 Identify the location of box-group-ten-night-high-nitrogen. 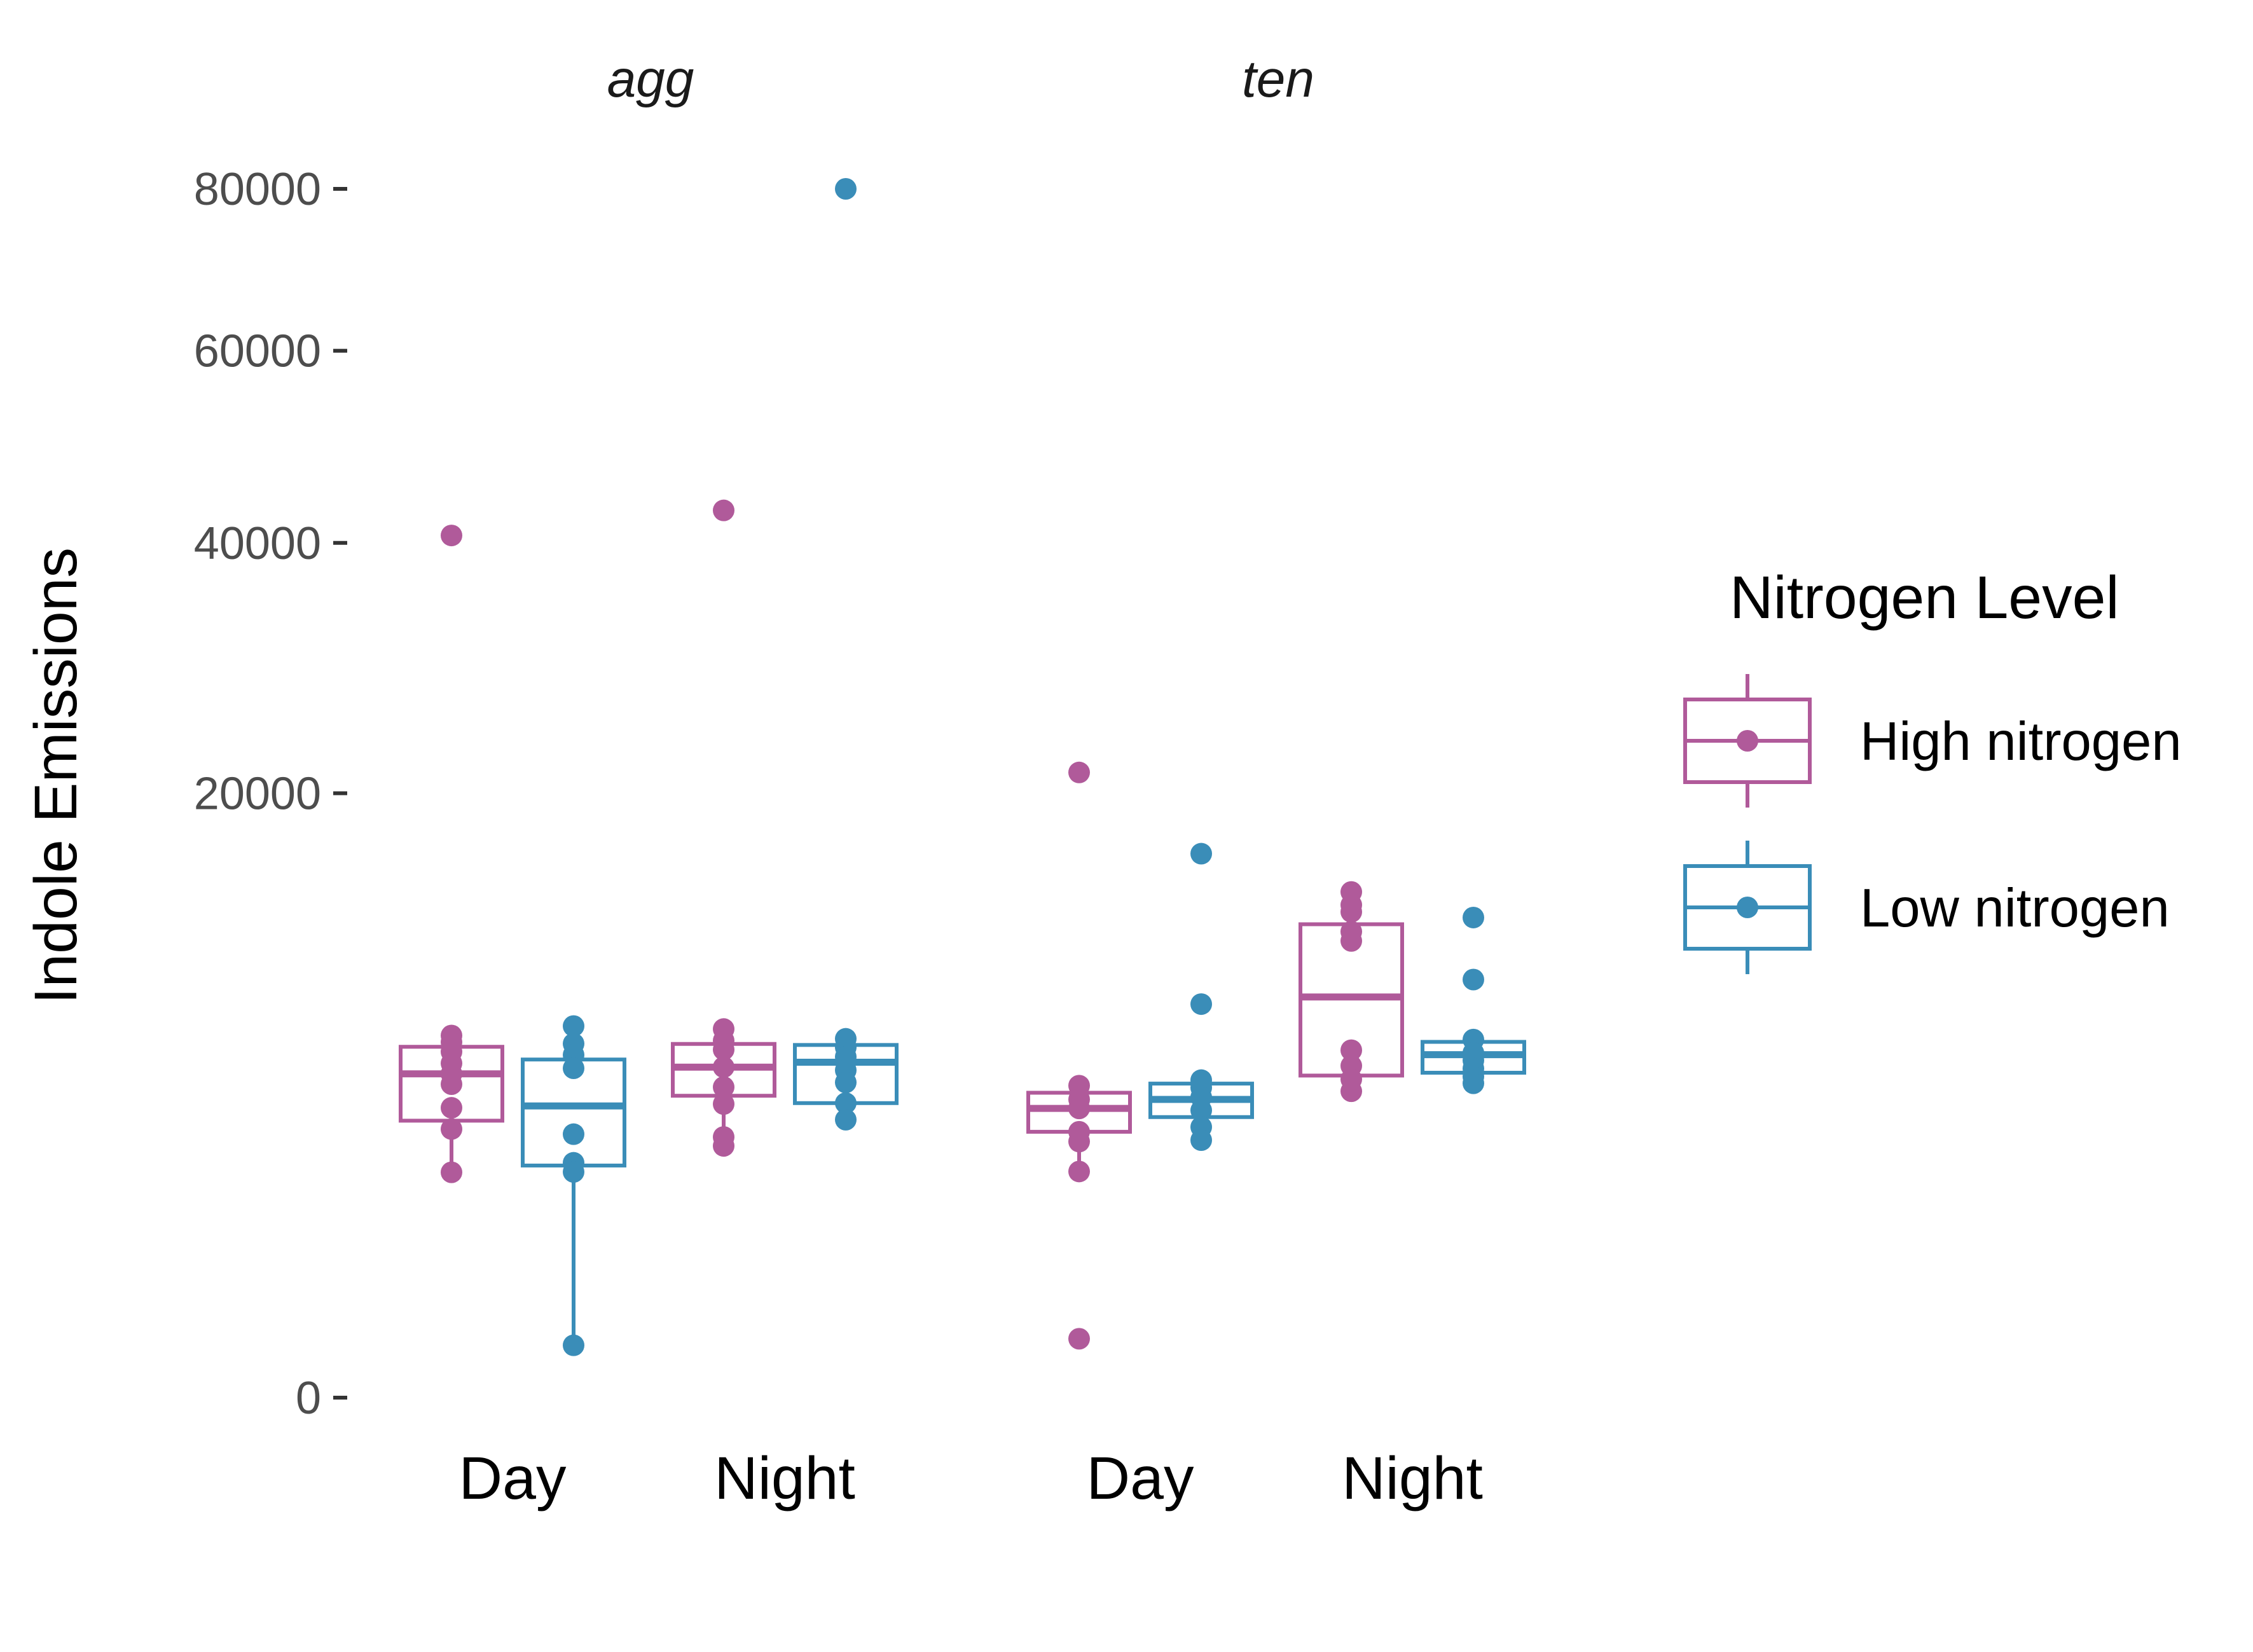
(1351, 992).